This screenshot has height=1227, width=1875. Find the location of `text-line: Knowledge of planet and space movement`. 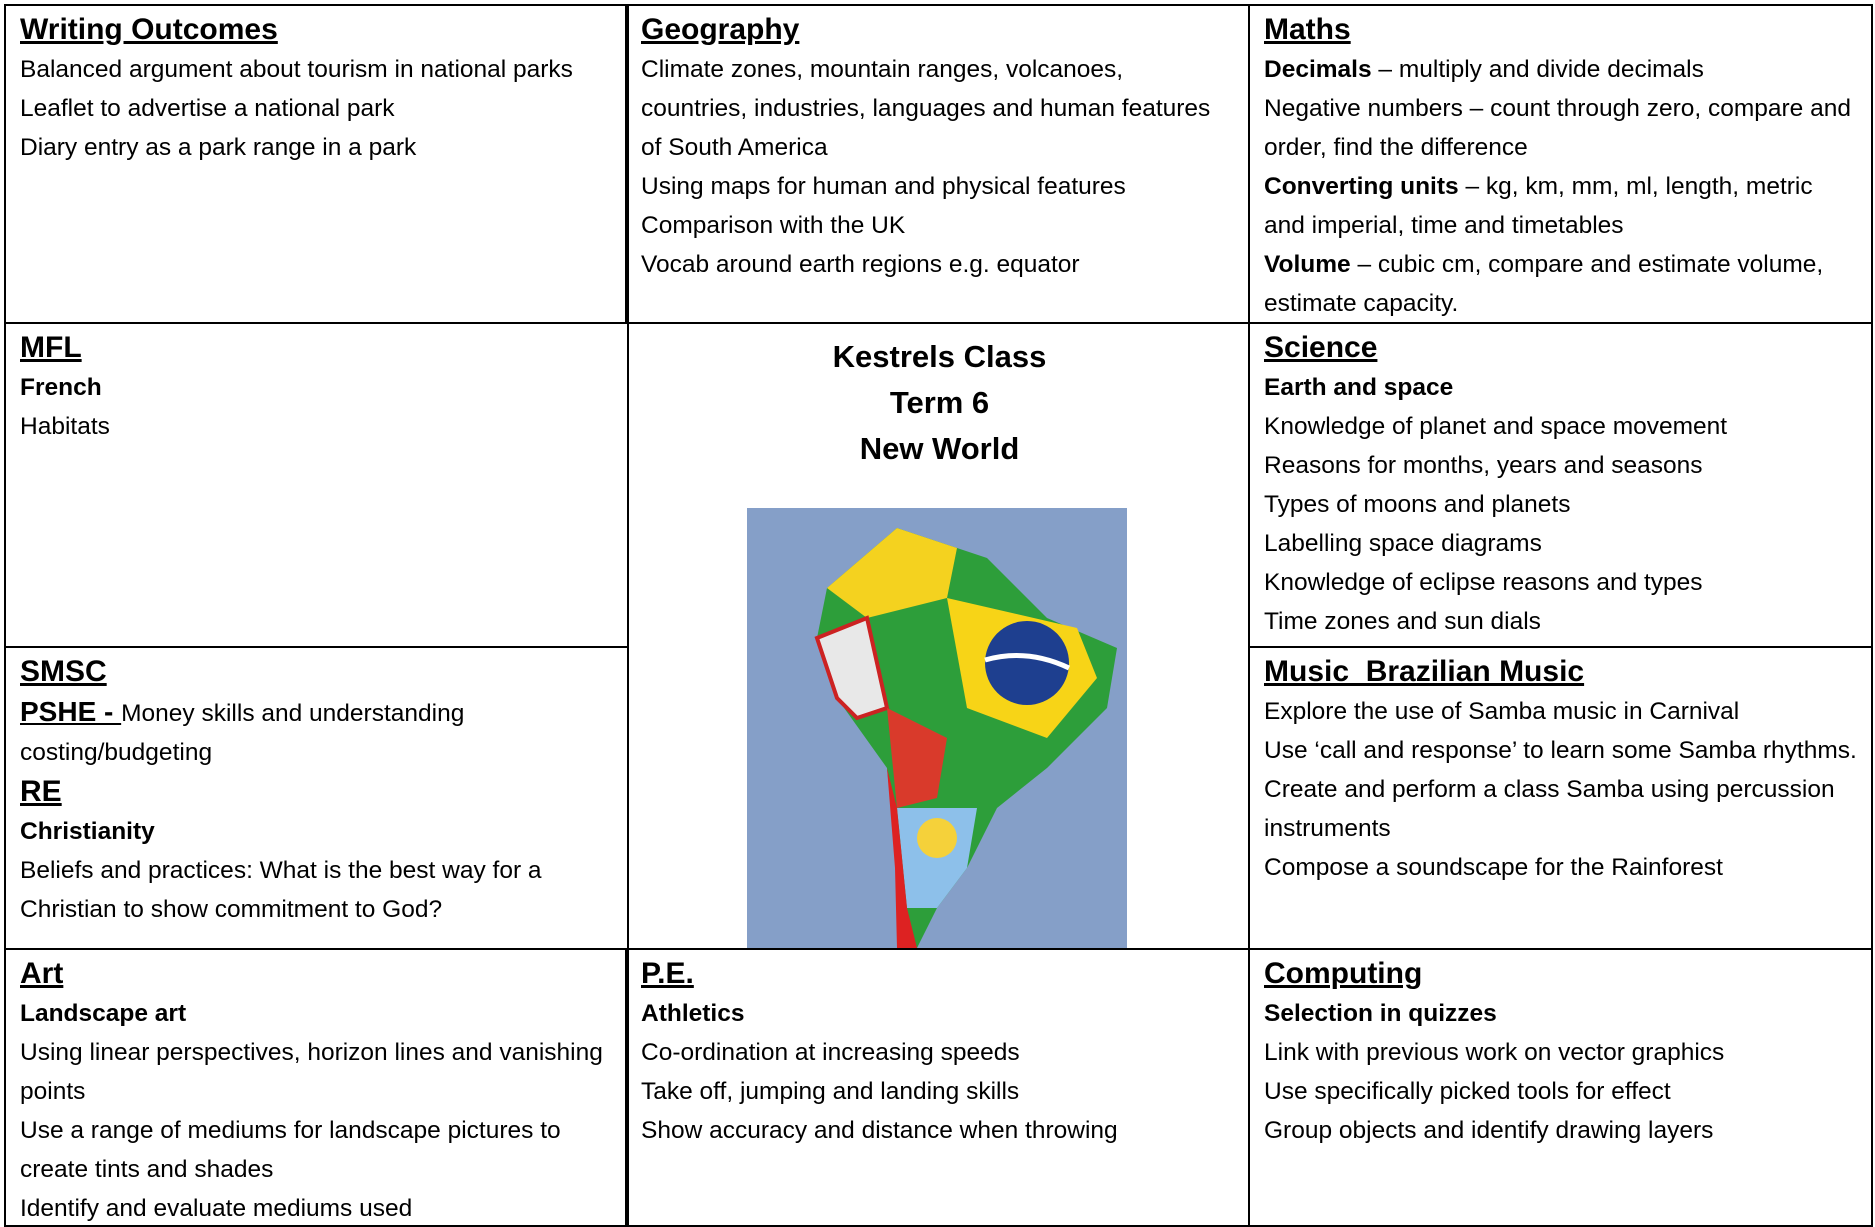

text-line: Knowledge of planet and space movement is located at coordinates (1561, 426).